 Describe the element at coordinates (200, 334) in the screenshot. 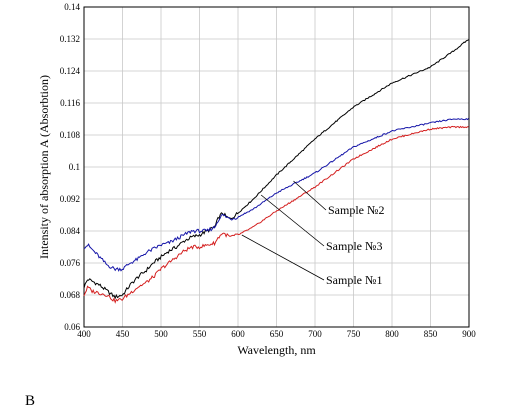

I see `x-tick-label: 550` at that location.